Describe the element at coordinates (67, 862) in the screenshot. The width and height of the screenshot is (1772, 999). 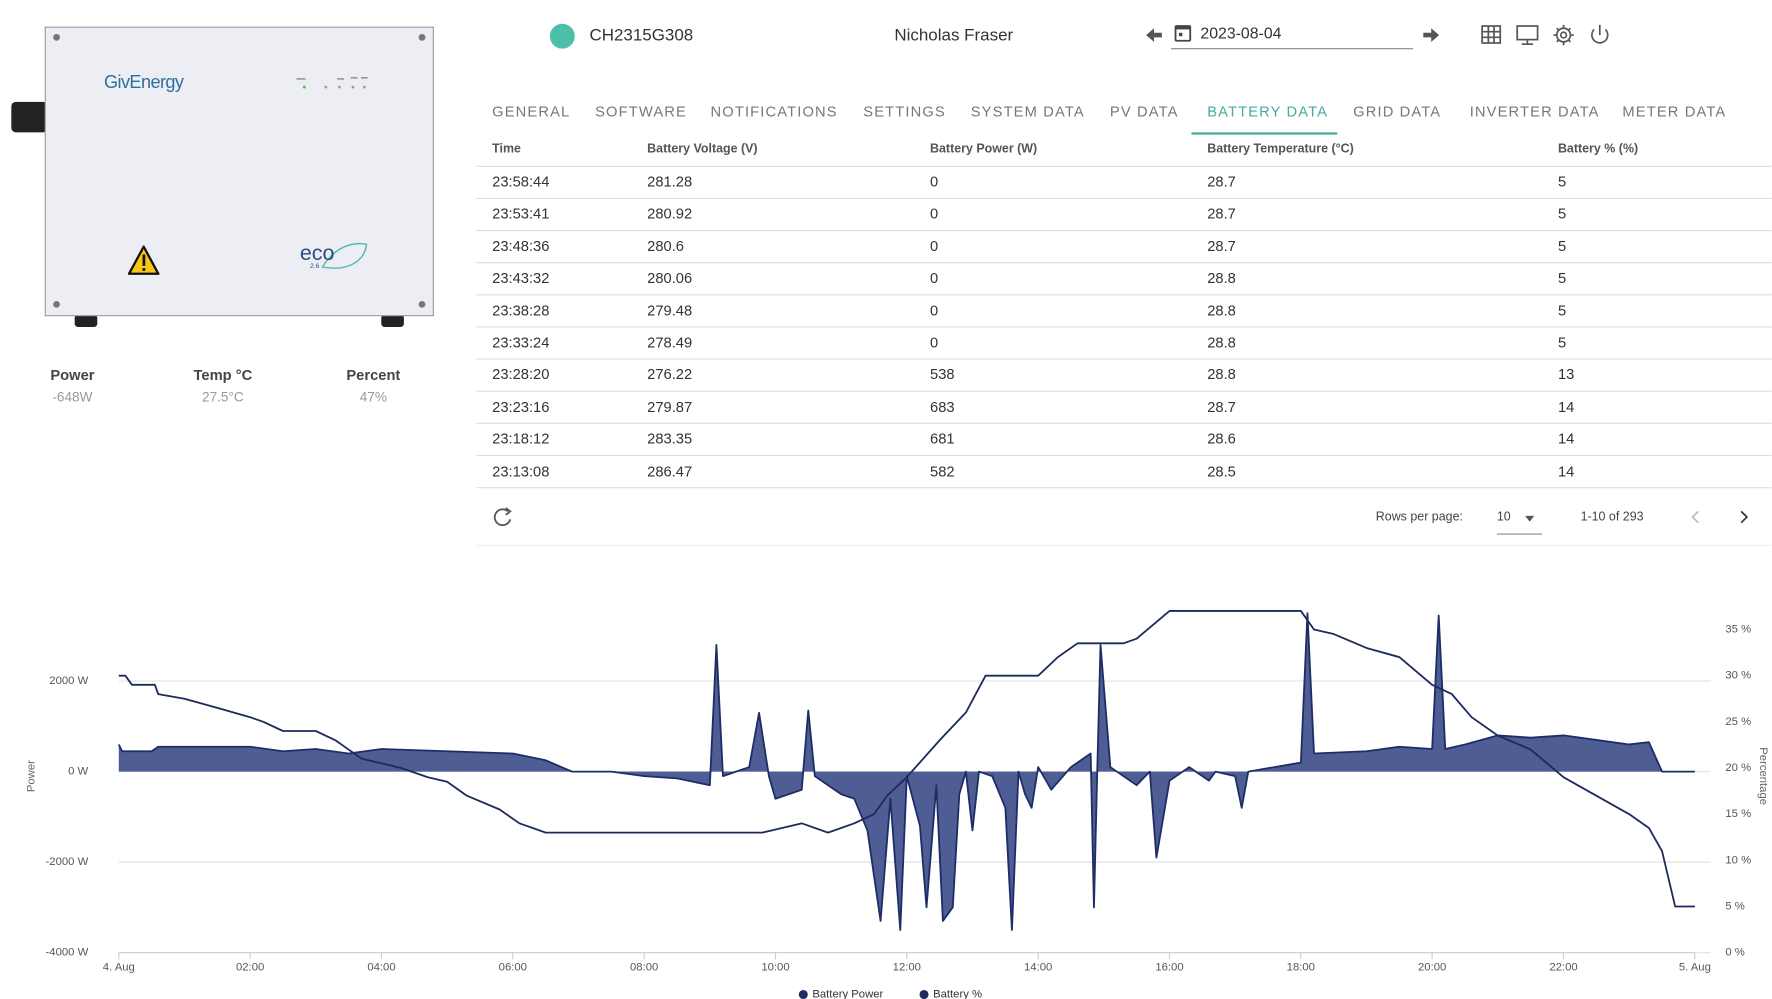
I see `y-tick-label: -2000 W` at that location.